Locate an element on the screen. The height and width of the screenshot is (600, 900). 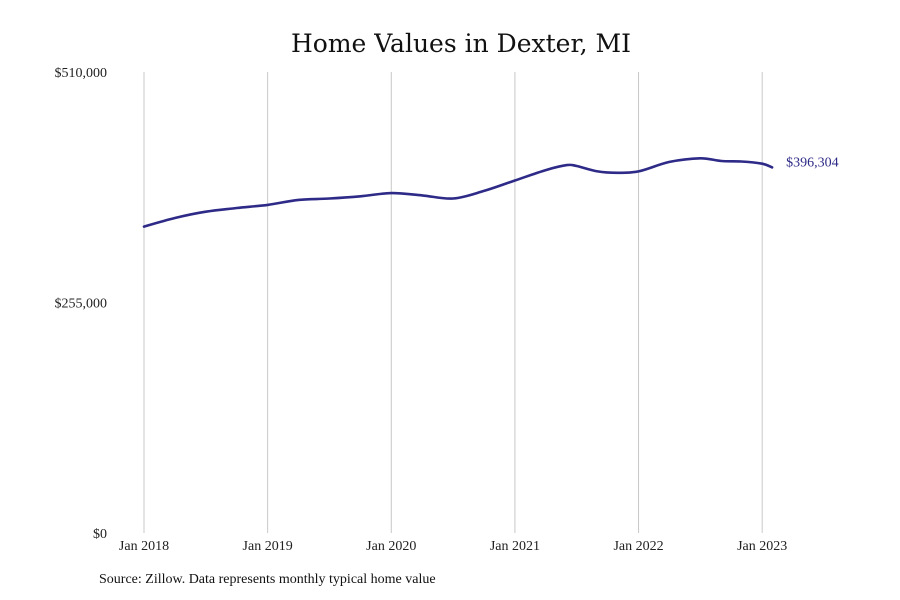
y-tick-label: $0 is located at coordinates (100, 534).